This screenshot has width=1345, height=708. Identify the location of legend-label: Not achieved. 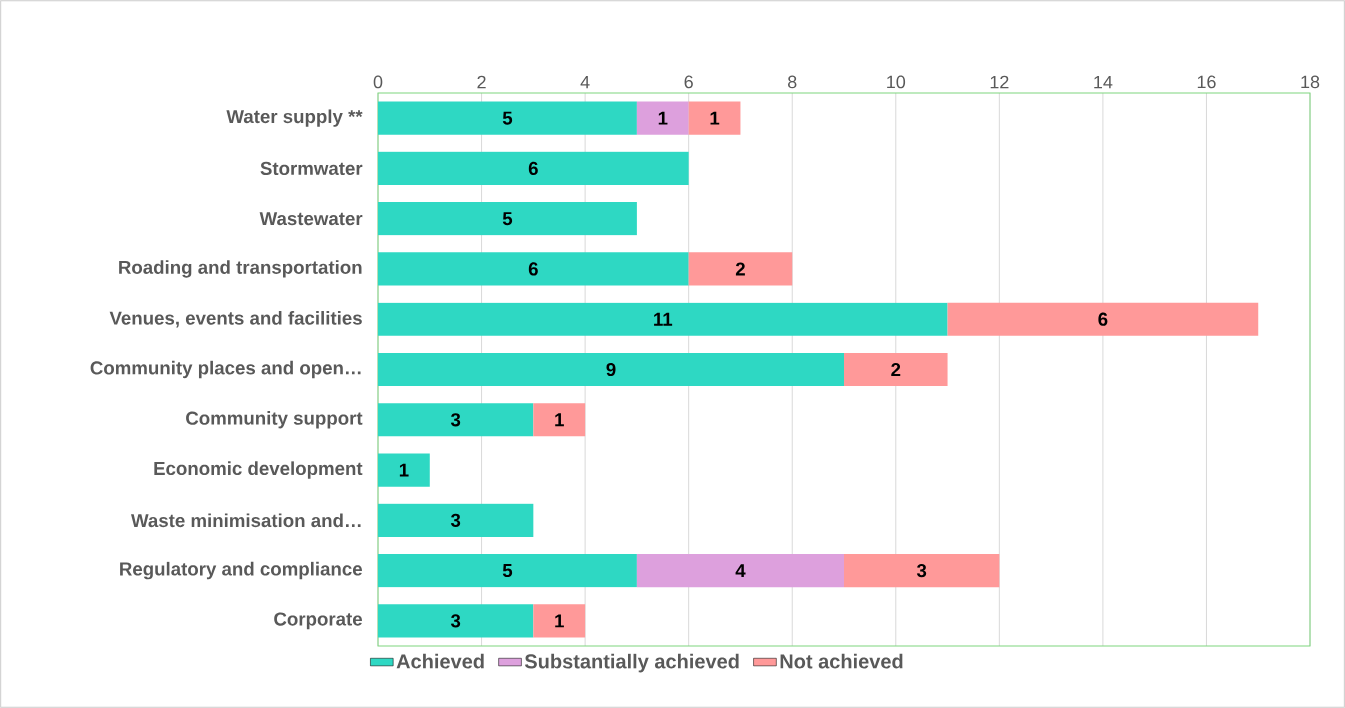
(841, 661).